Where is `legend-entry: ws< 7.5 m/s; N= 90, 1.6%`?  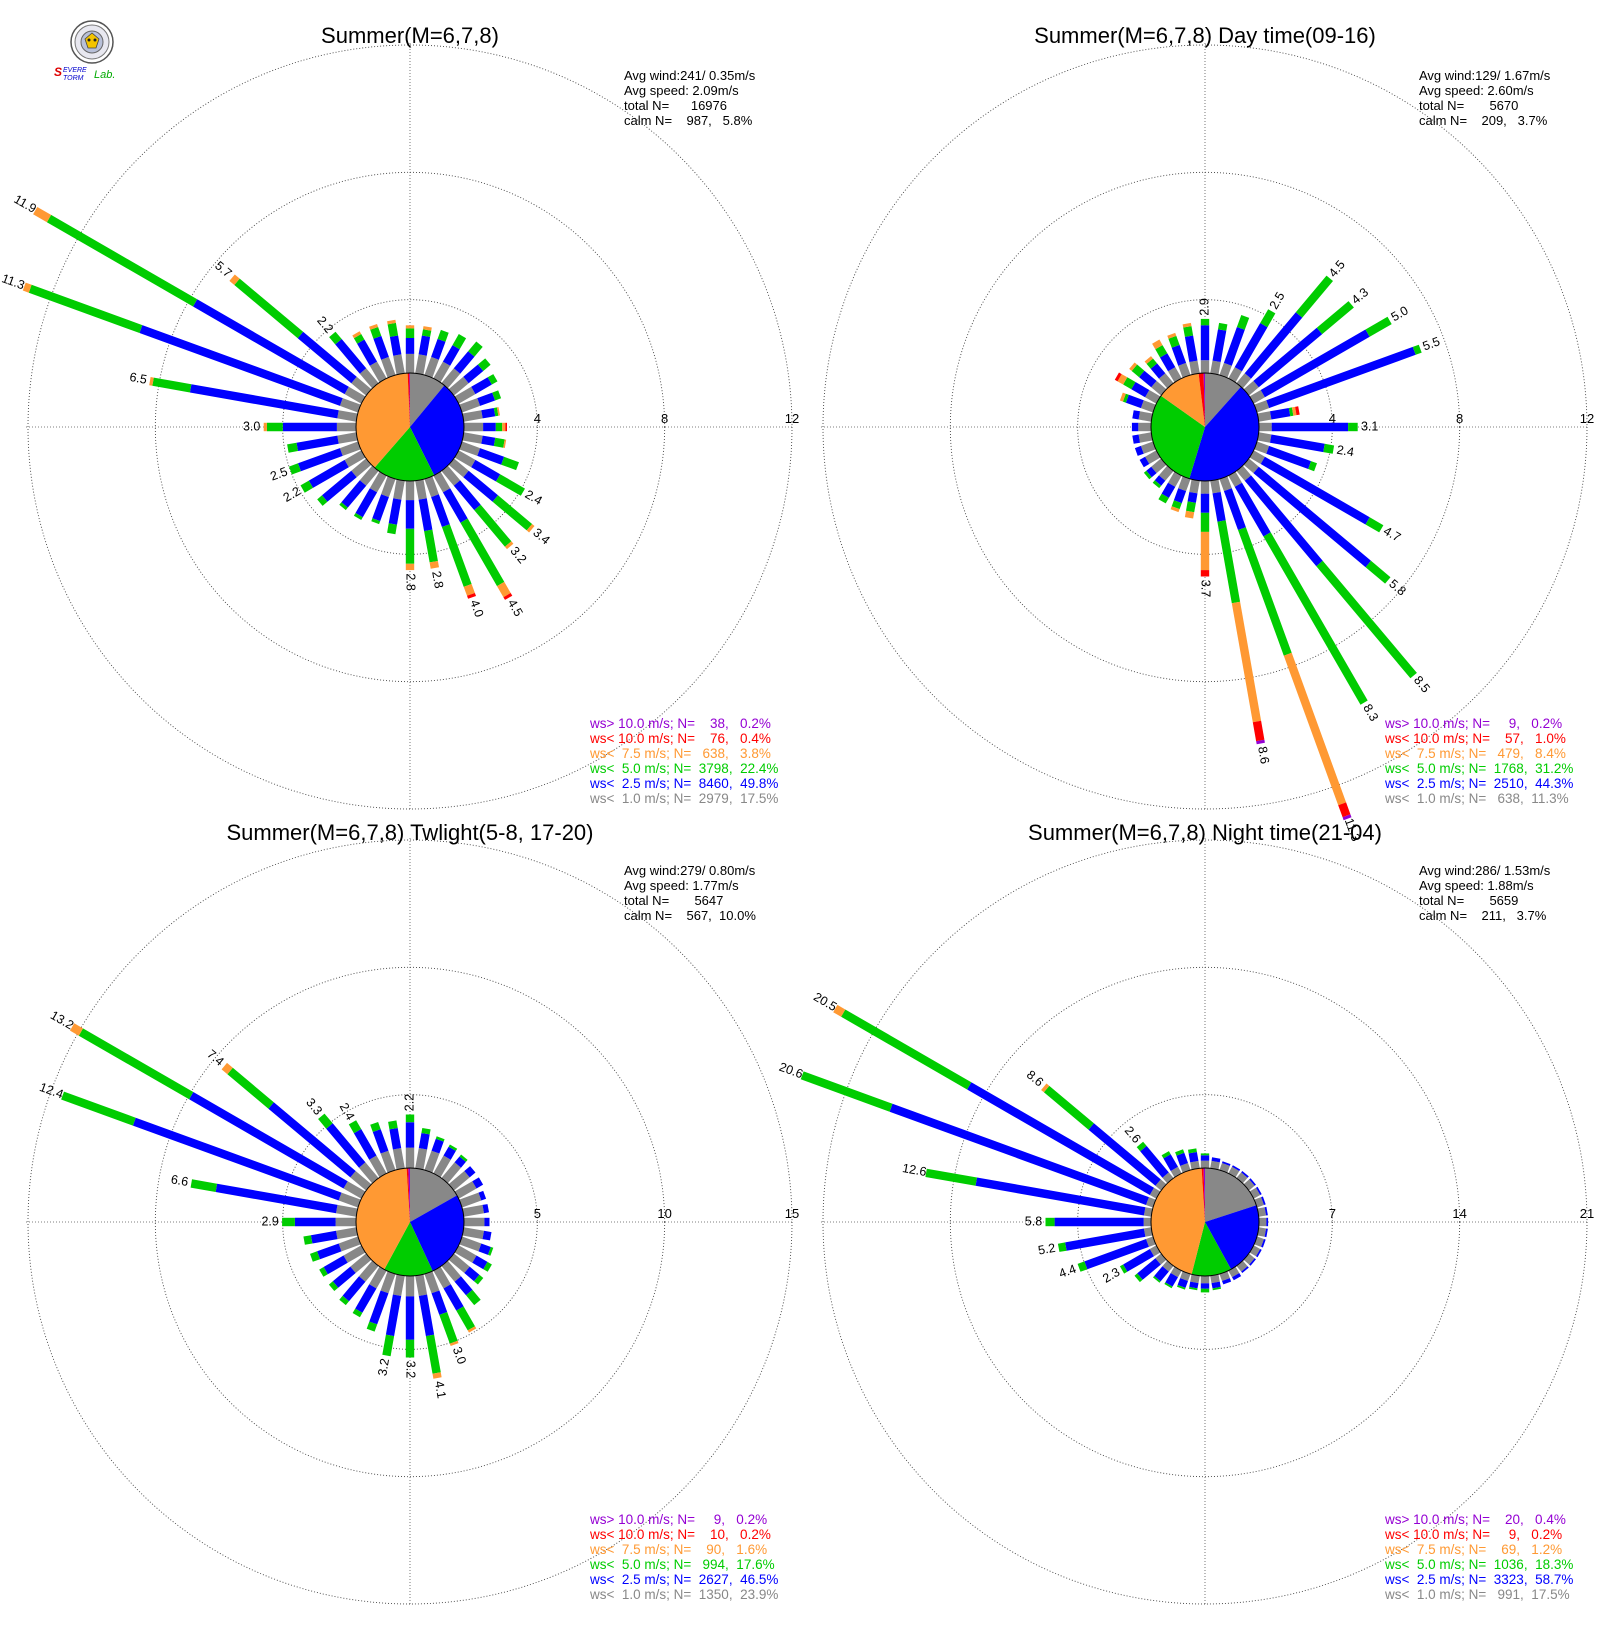
legend-entry: ws< 7.5 m/s; N= 90, 1.6% is located at coordinates (678, 1549).